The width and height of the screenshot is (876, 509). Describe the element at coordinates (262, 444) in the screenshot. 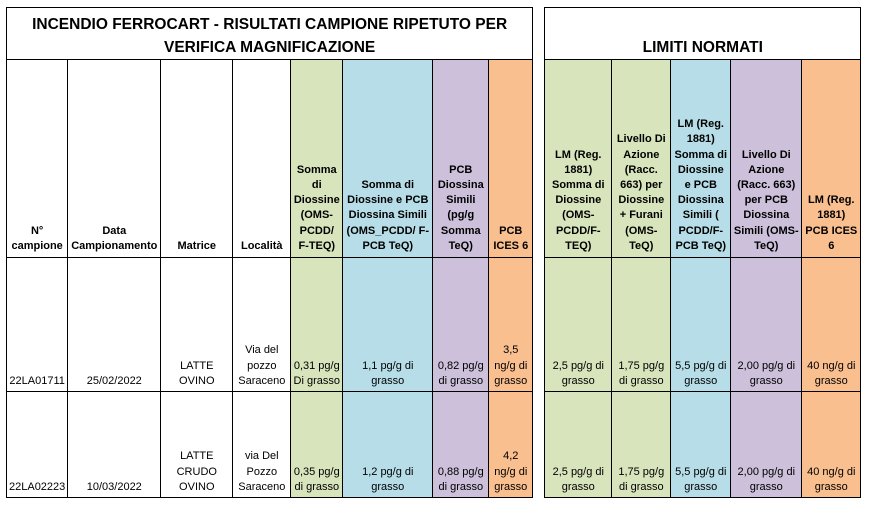

I see `cell-localita: via Del Pozzo Saraceno` at that location.